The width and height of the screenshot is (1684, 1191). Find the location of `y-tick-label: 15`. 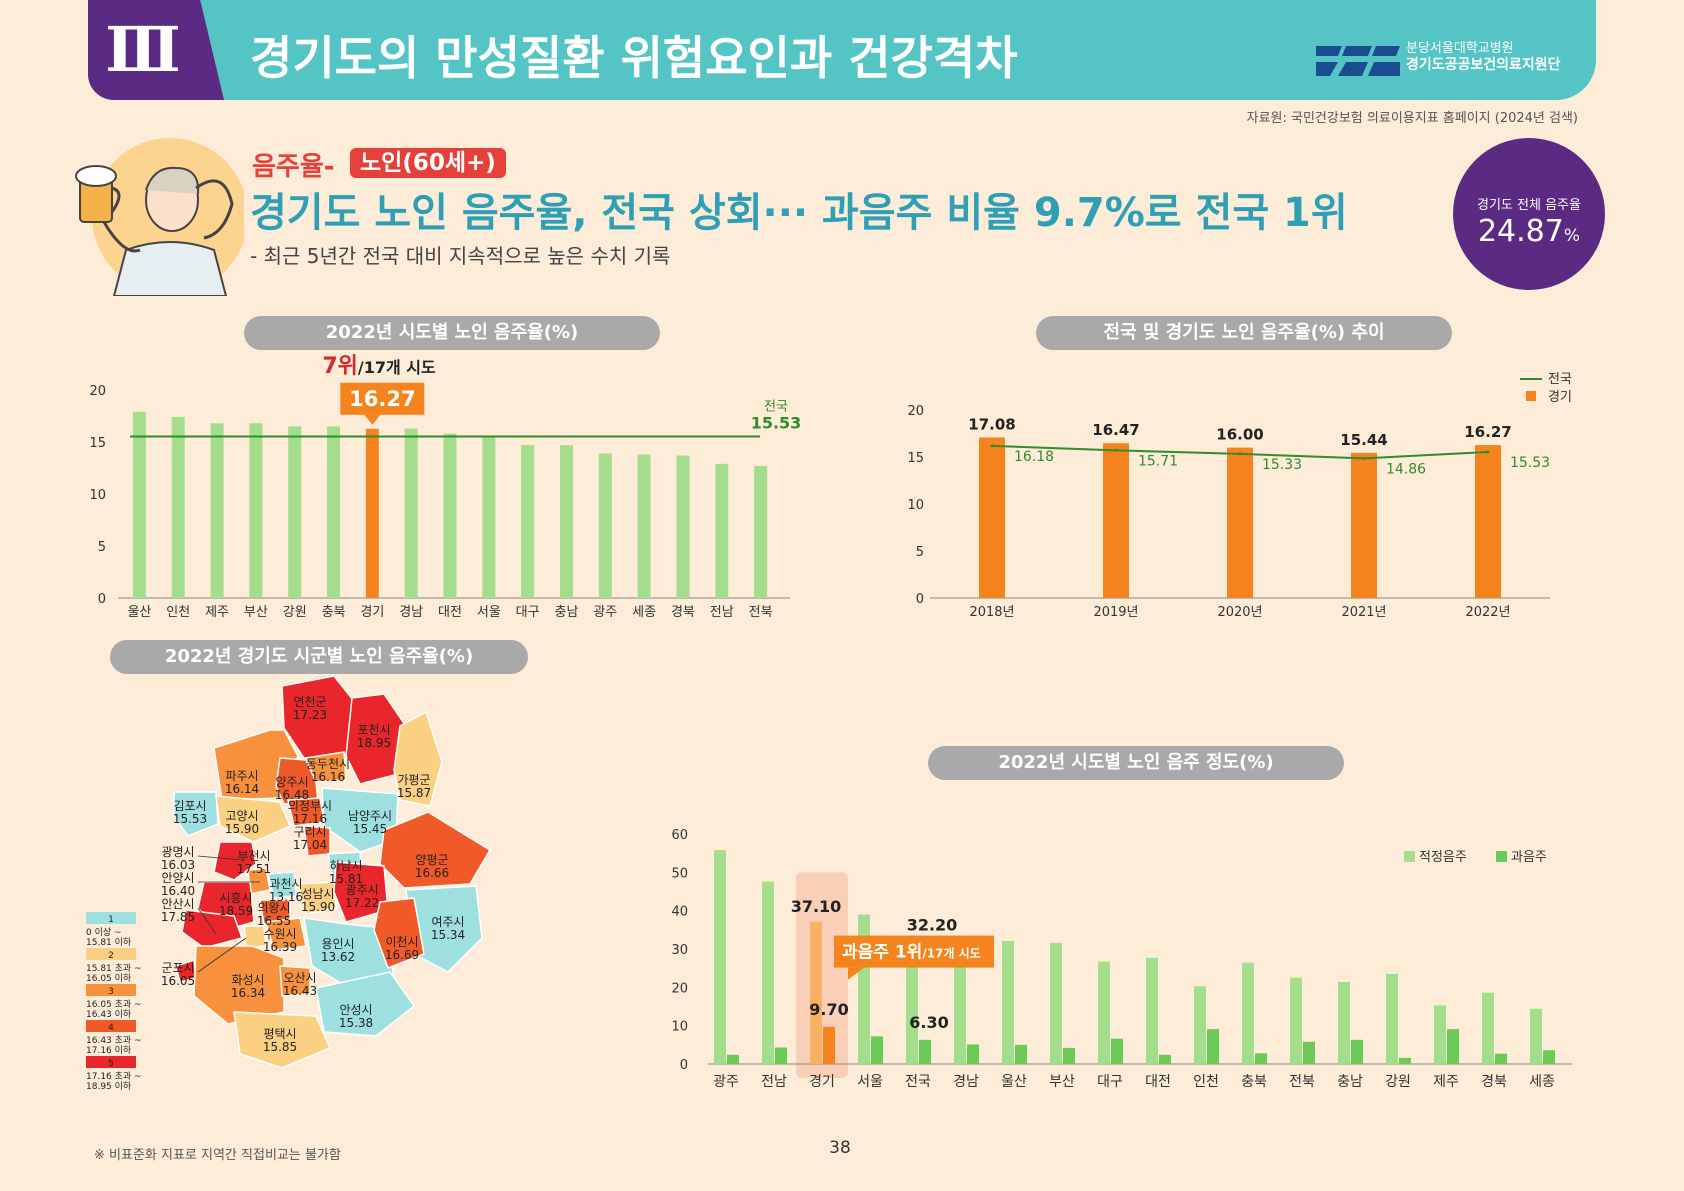

y-tick-label: 15 is located at coordinates (915, 458).